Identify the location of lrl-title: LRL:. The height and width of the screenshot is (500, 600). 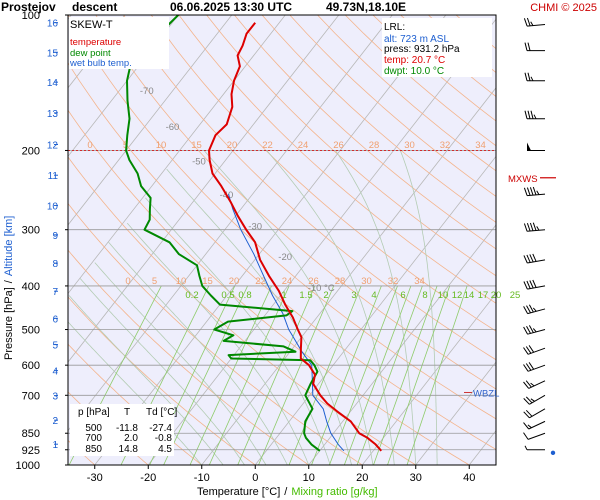
(394, 27).